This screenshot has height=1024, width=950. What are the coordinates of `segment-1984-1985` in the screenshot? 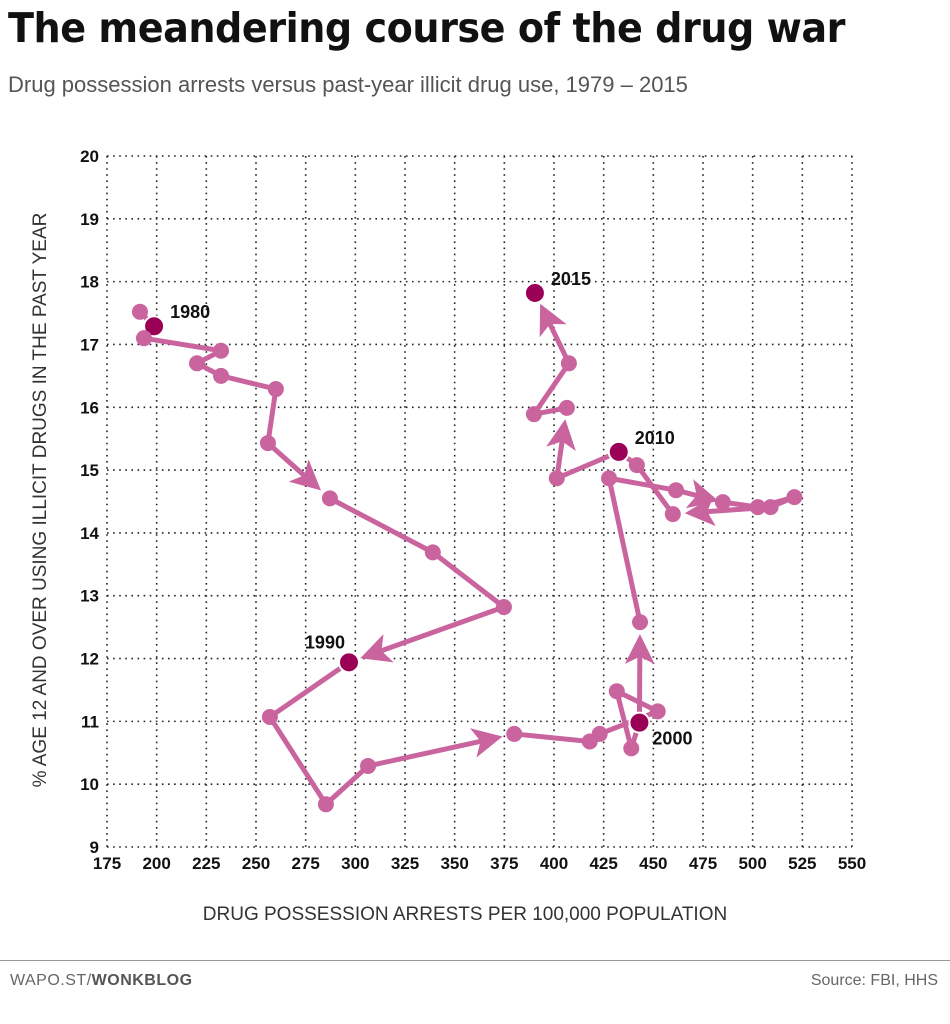 It's located at (248, 382).